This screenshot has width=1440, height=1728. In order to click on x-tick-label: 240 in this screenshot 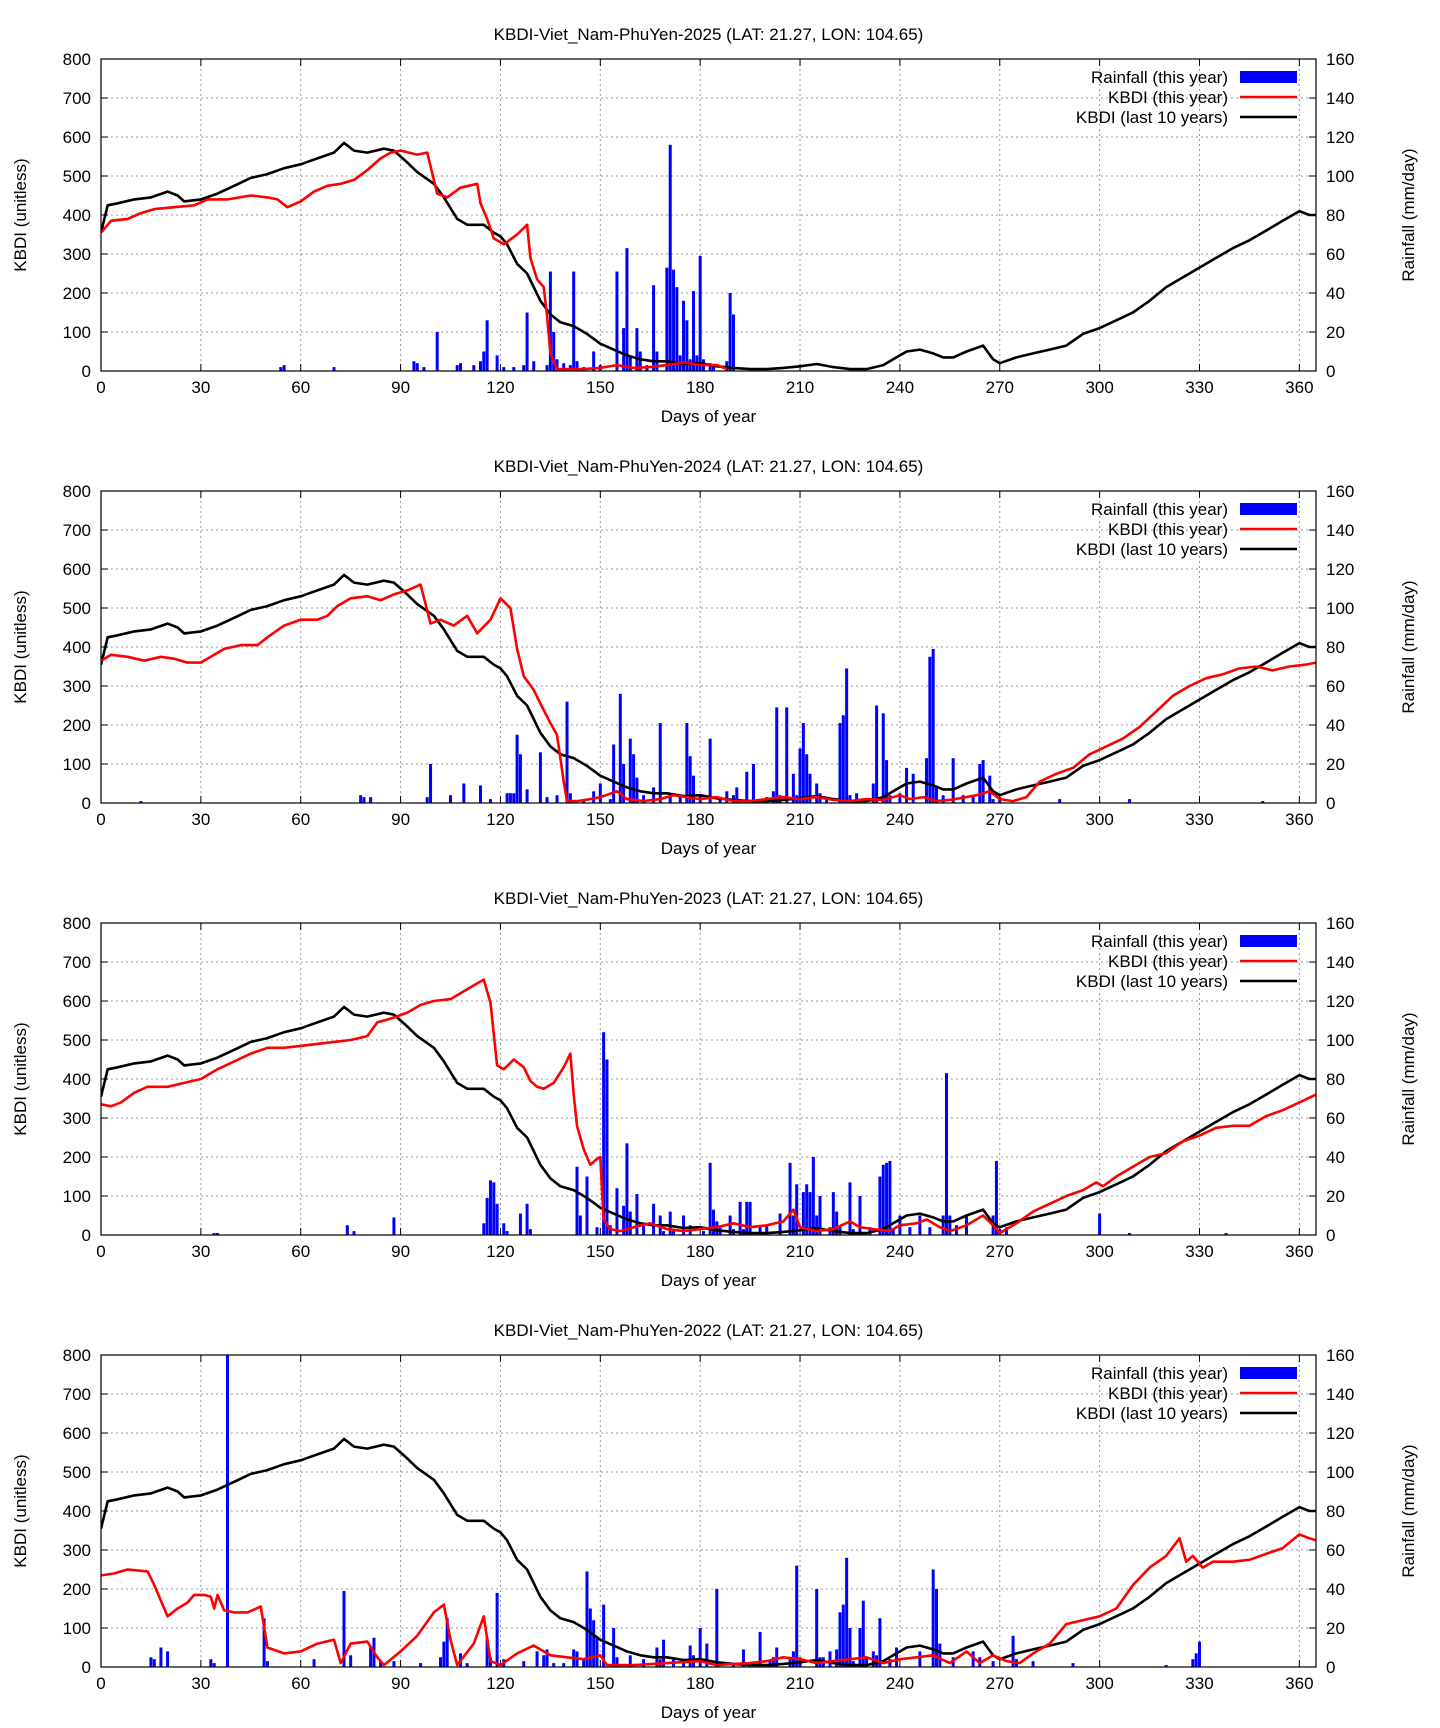, I will do `click(900, 1251)`.